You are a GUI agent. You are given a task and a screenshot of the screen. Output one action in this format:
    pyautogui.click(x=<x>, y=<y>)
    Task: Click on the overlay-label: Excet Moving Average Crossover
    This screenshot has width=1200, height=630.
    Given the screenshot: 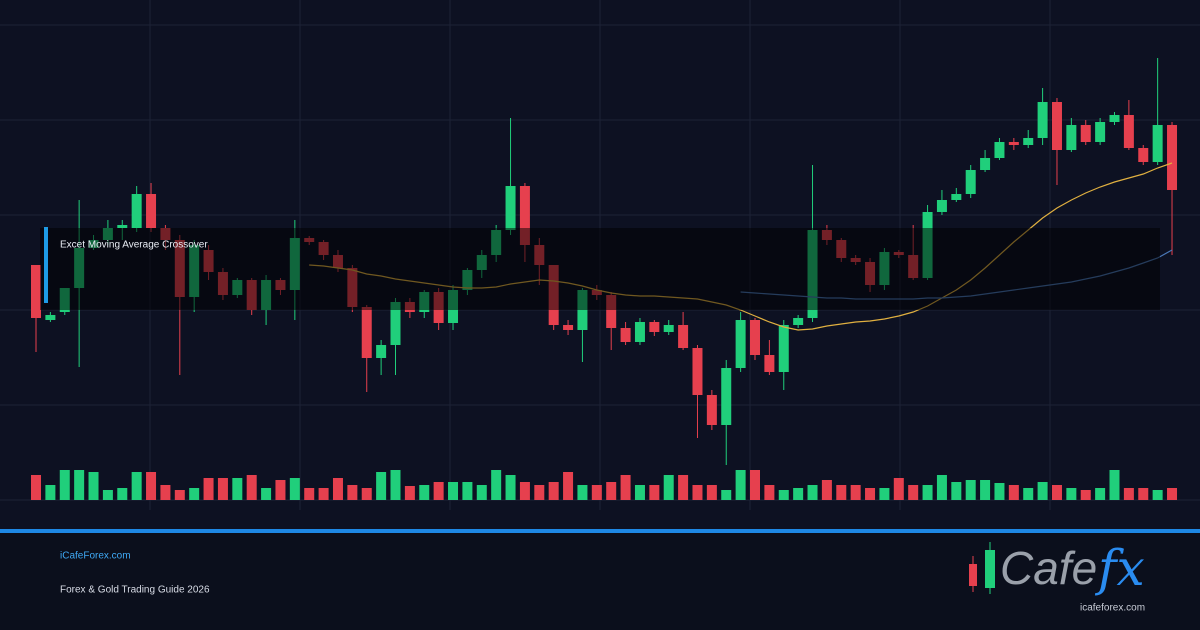 What is the action you would take?
    pyautogui.click(x=134, y=245)
    